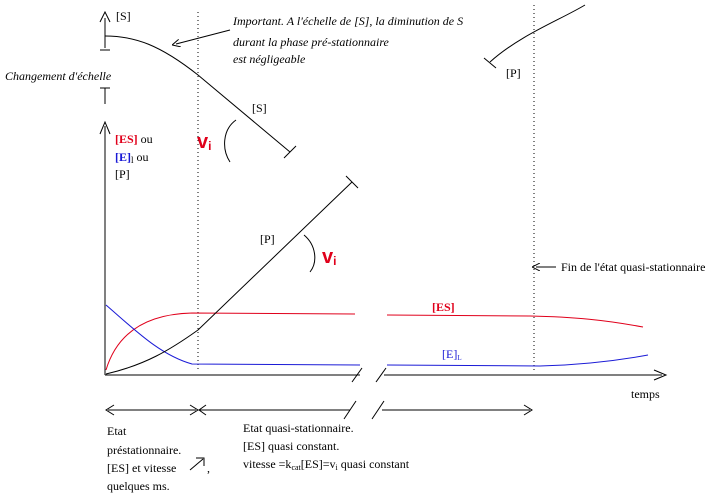  I want to click on product-curve-top-tick, so click(490, 63).